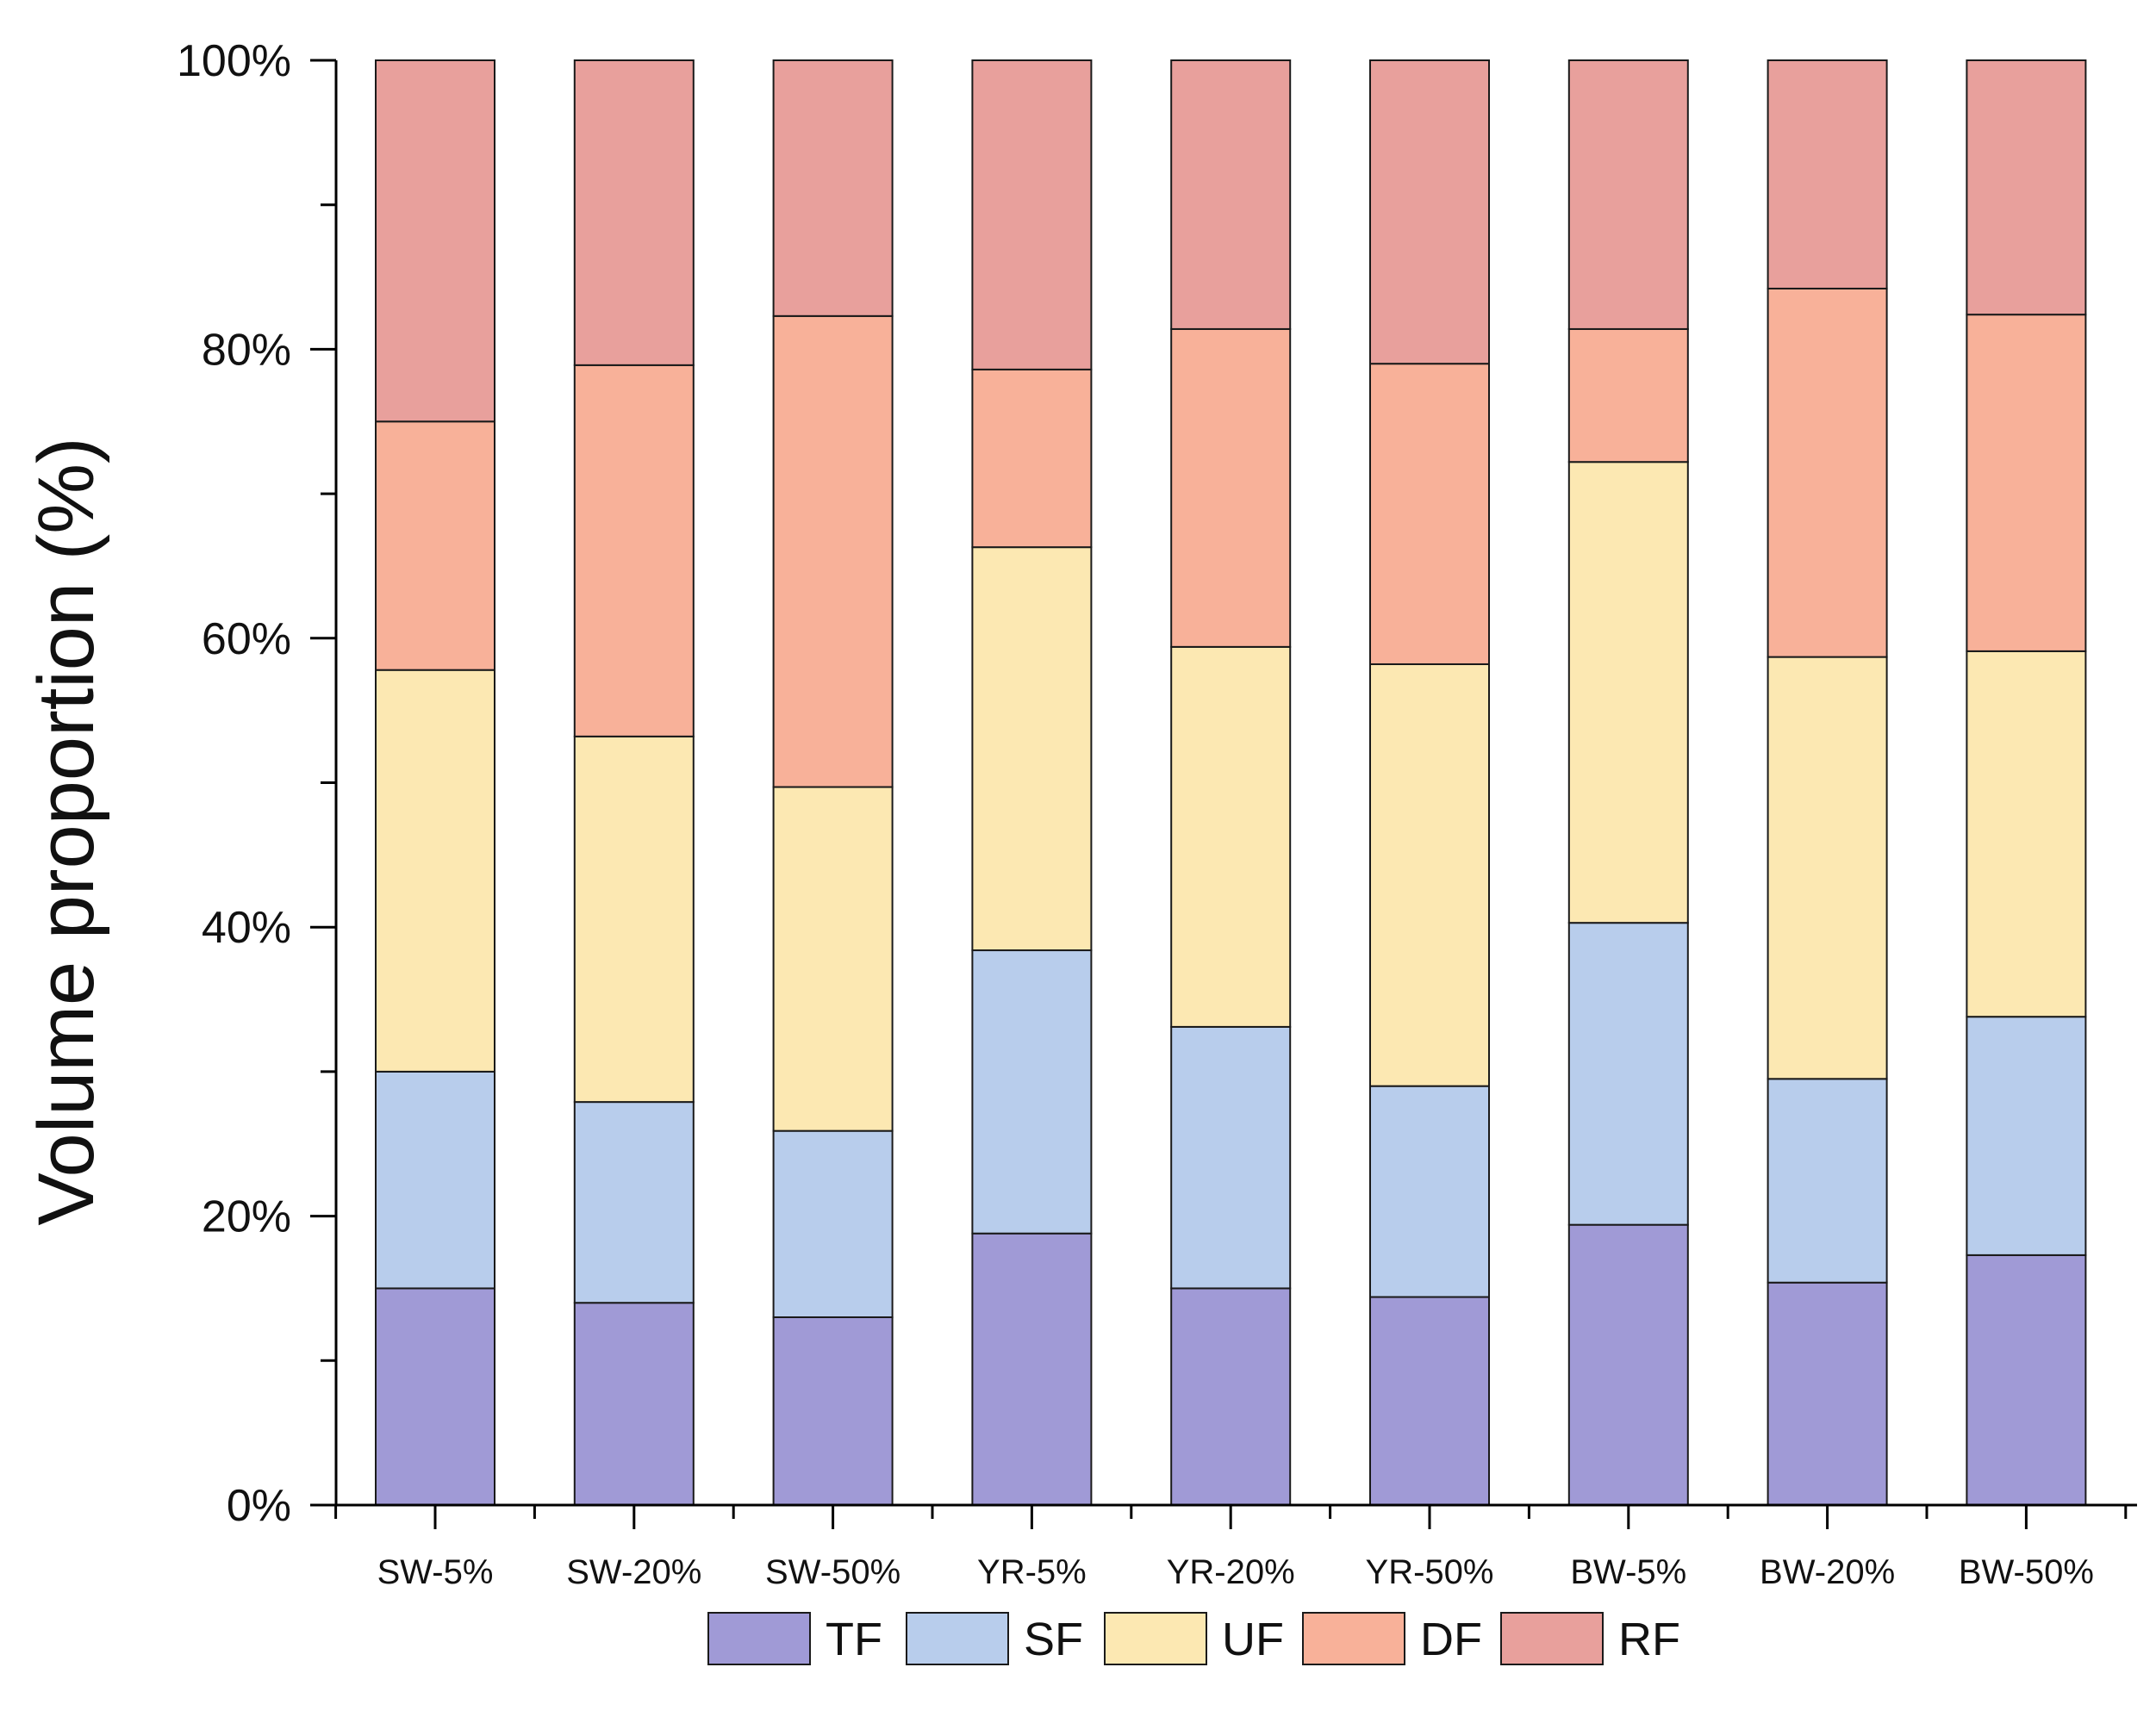 The height and width of the screenshot is (1717, 2156). I want to click on bar-tf-yr-5pct, so click(1032, 1369).